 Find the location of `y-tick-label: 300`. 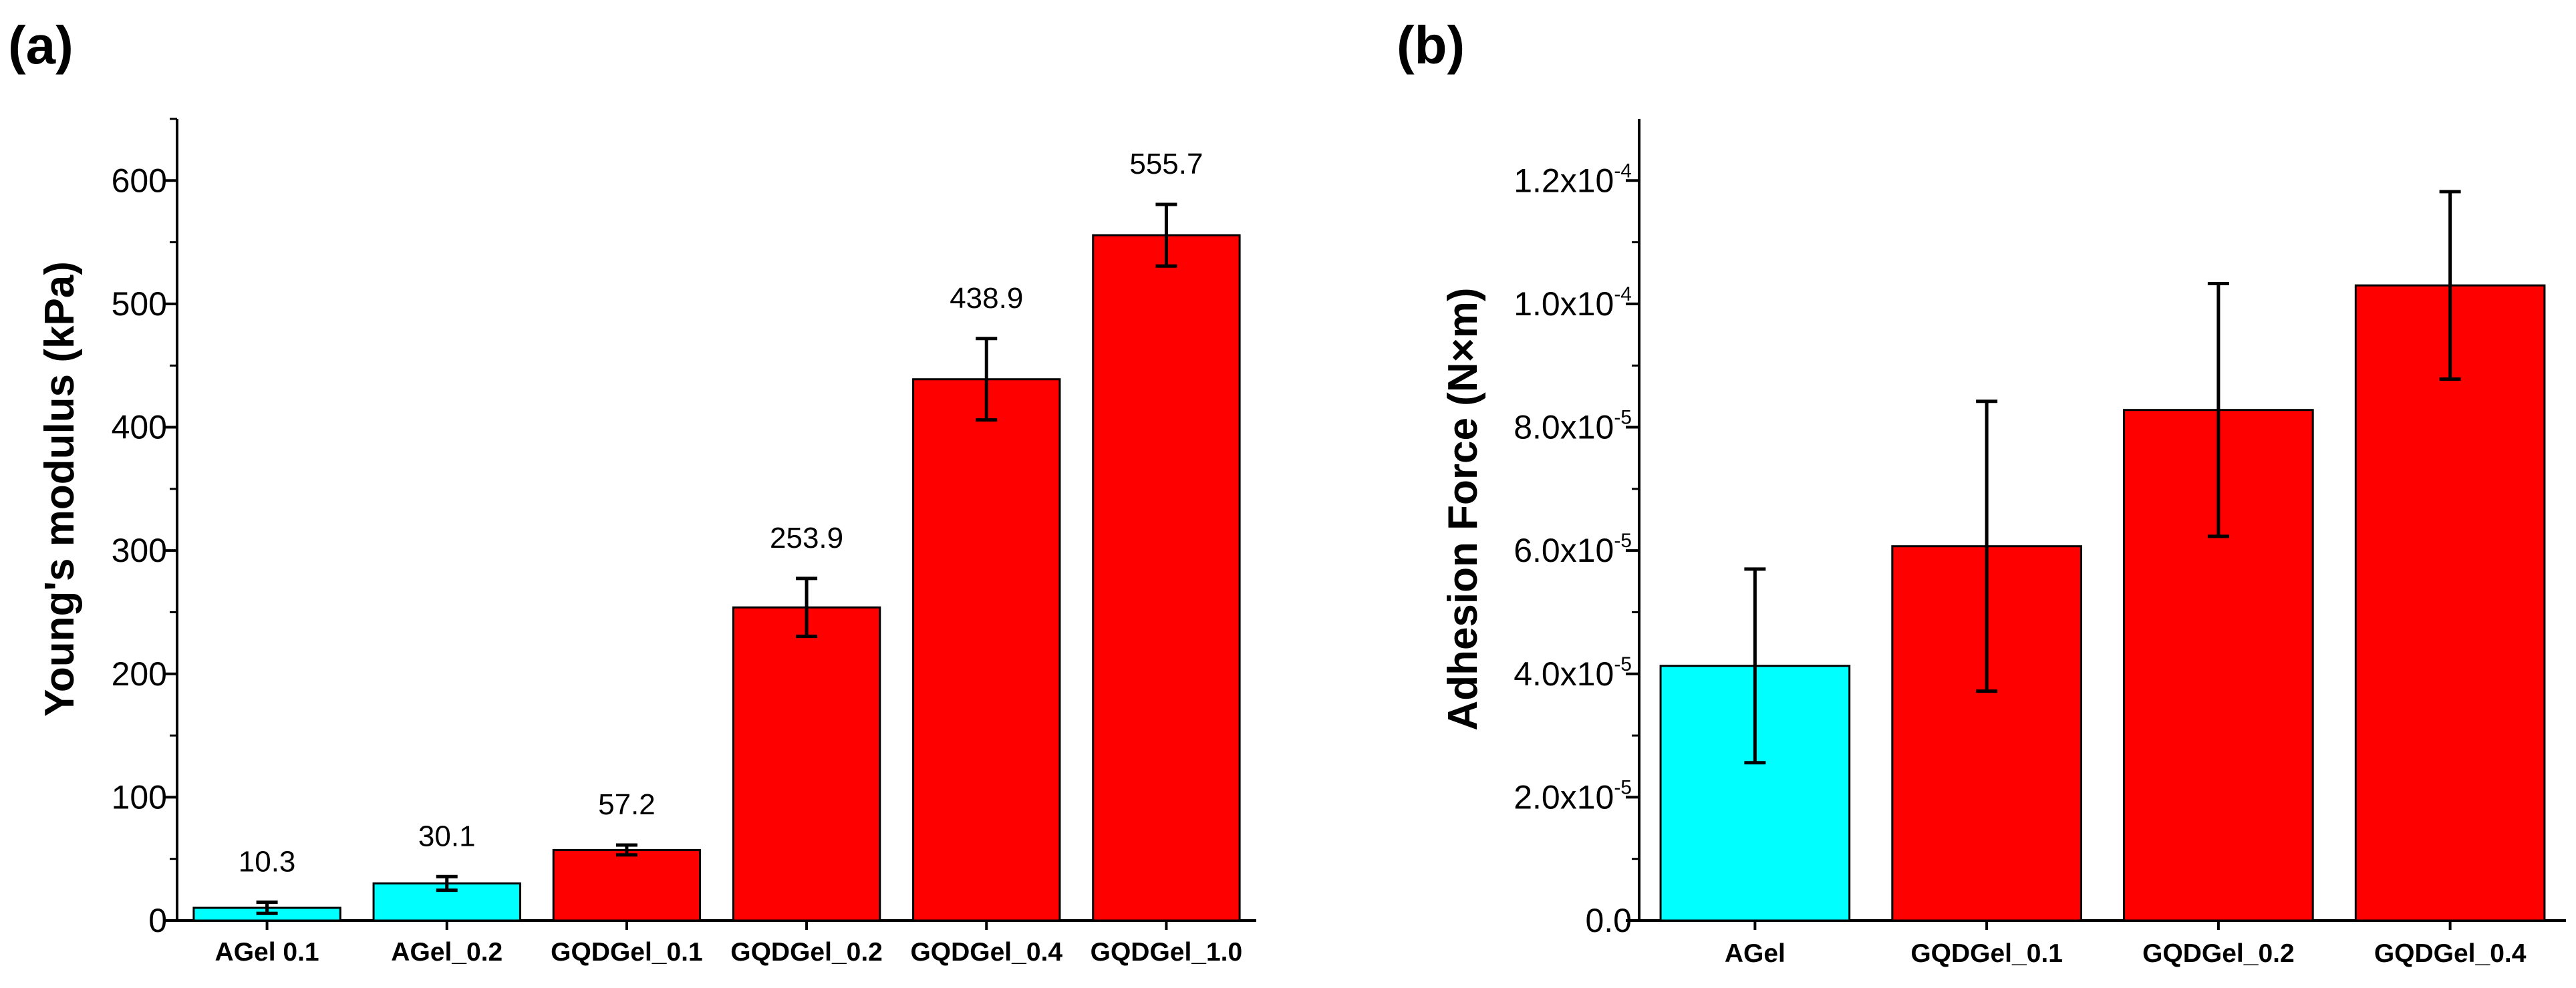

y-tick-label: 300 is located at coordinates (139, 550).